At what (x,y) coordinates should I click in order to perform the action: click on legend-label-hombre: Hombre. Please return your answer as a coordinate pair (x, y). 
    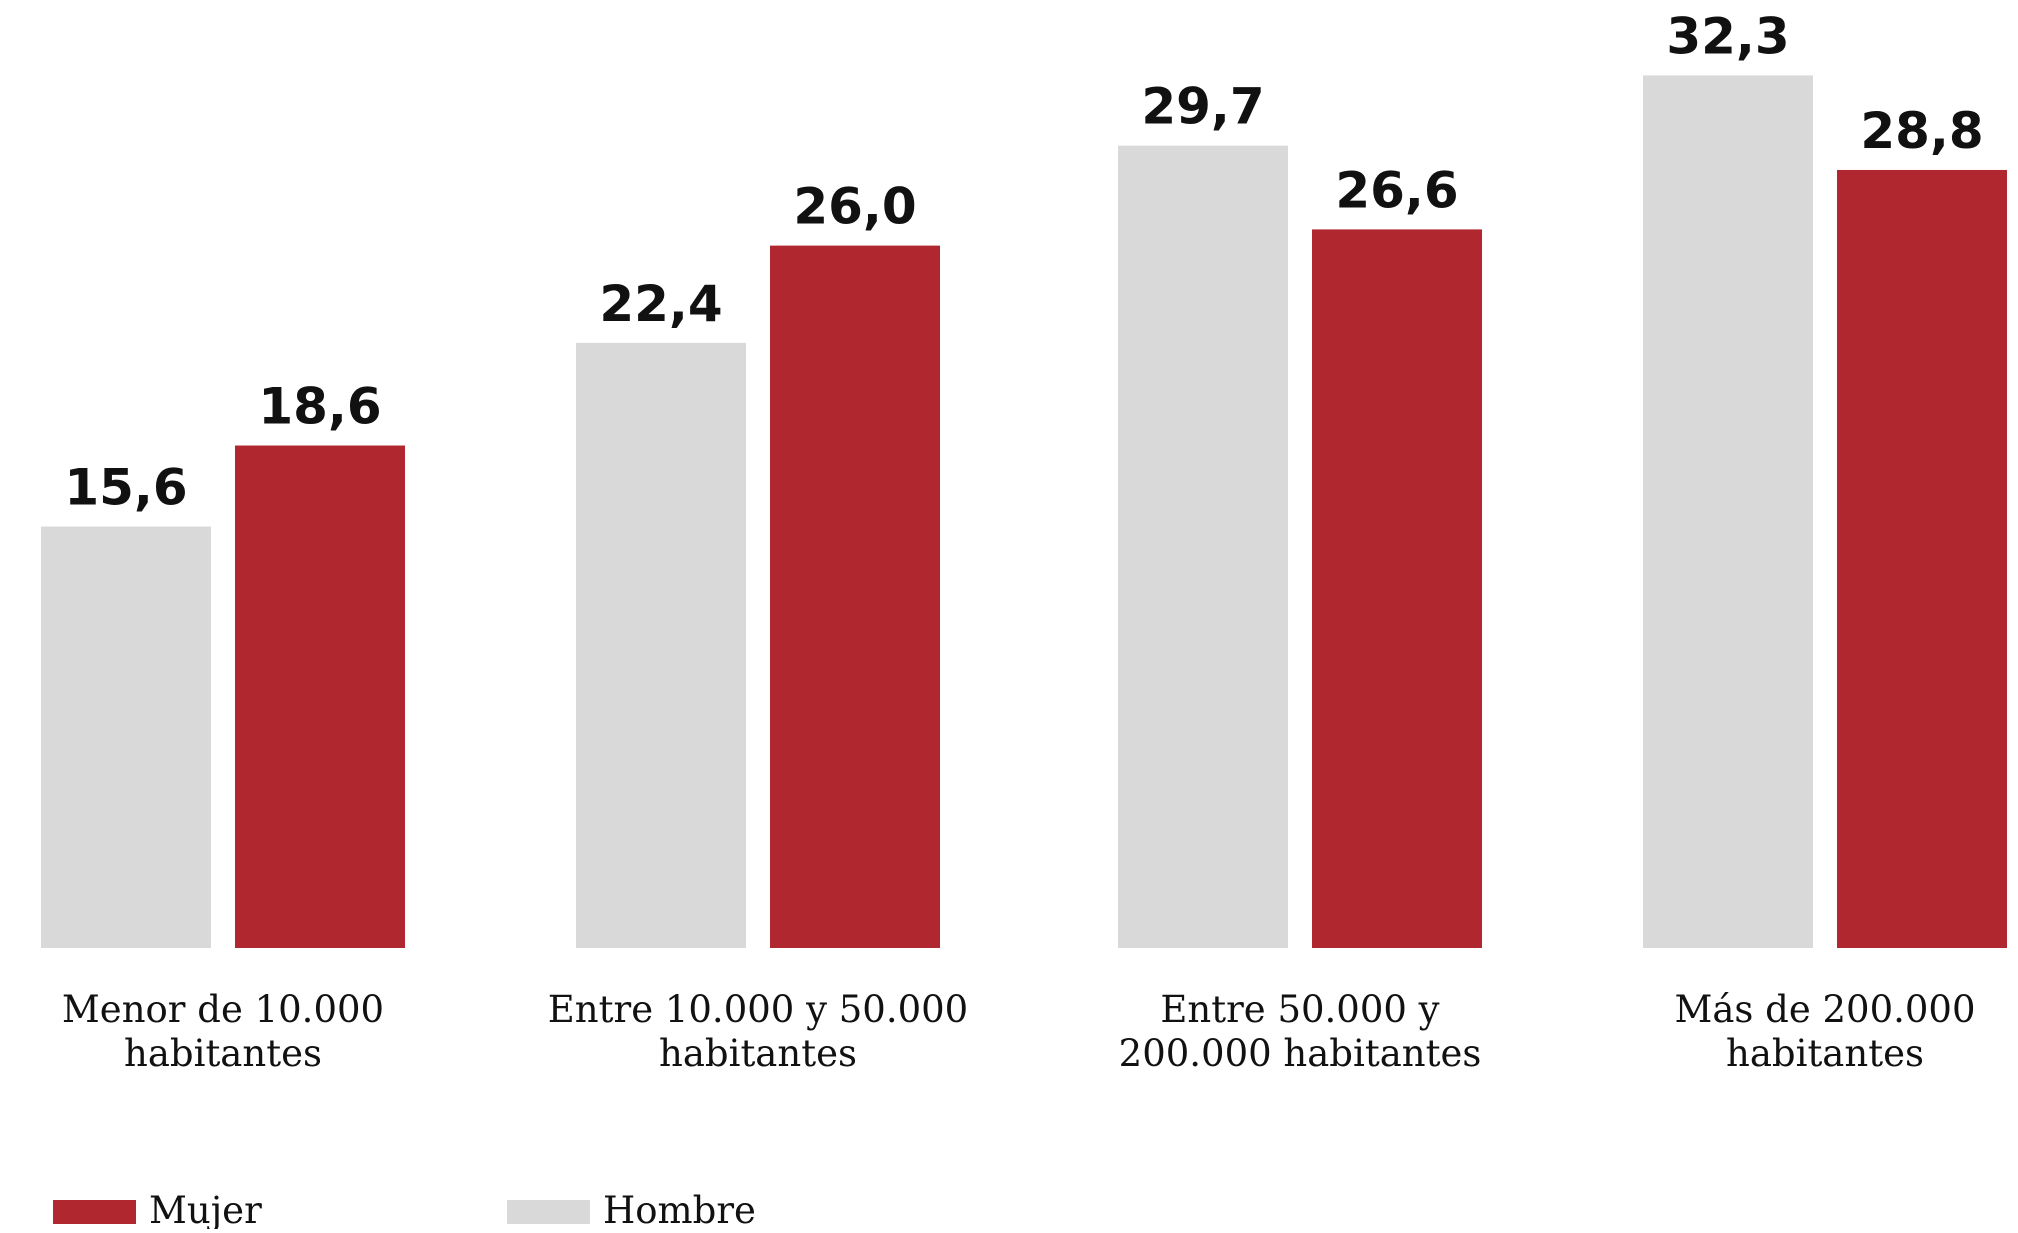
    Looking at the image, I should click on (679, 1209).